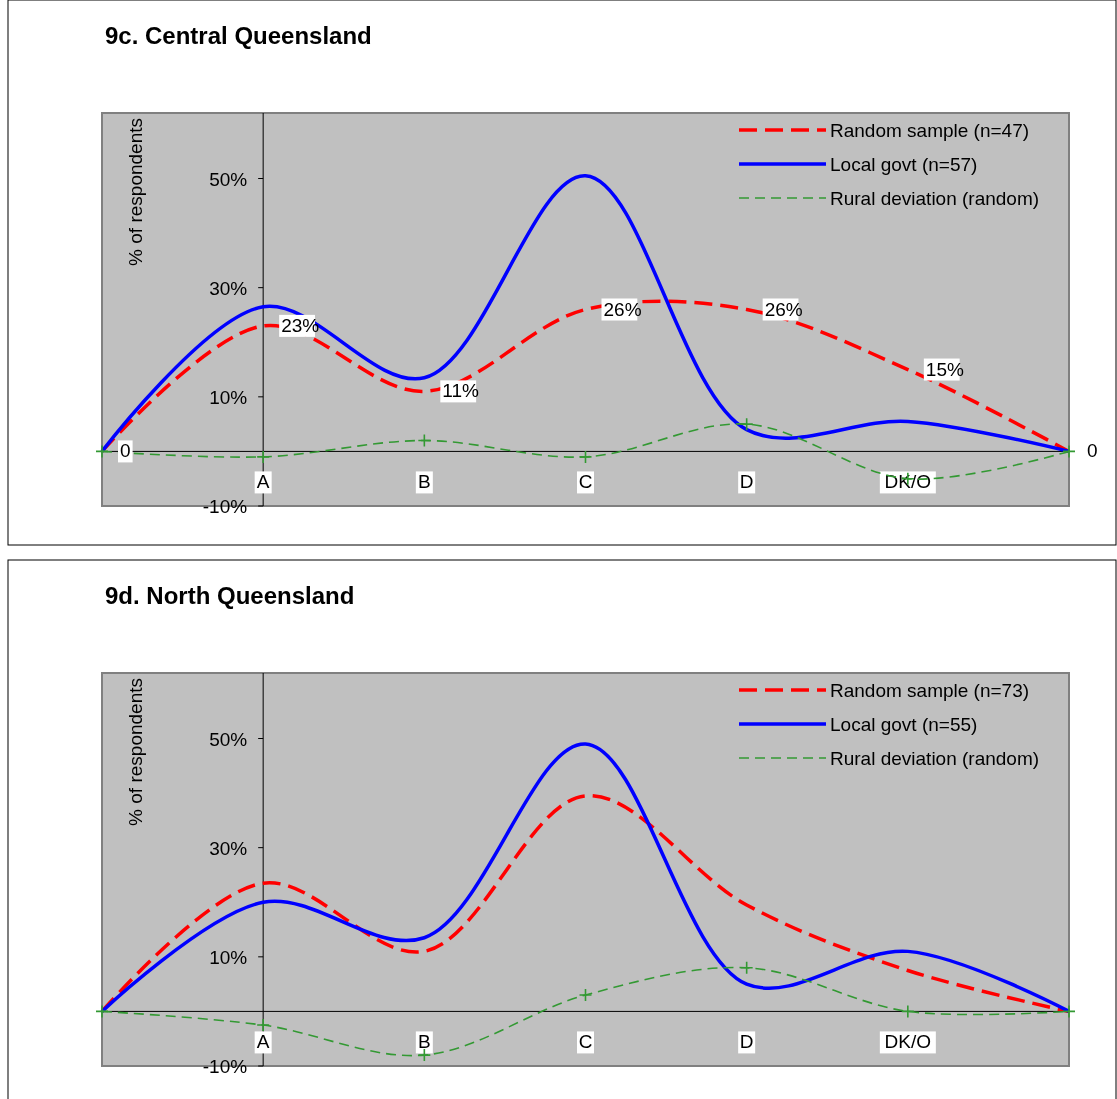 This screenshot has width=1117, height=1099. What do you see at coordinates (930, 690) in the screenshot?
I see `legend-label: Random sample (n=73)` at bounding box center [930, 690].